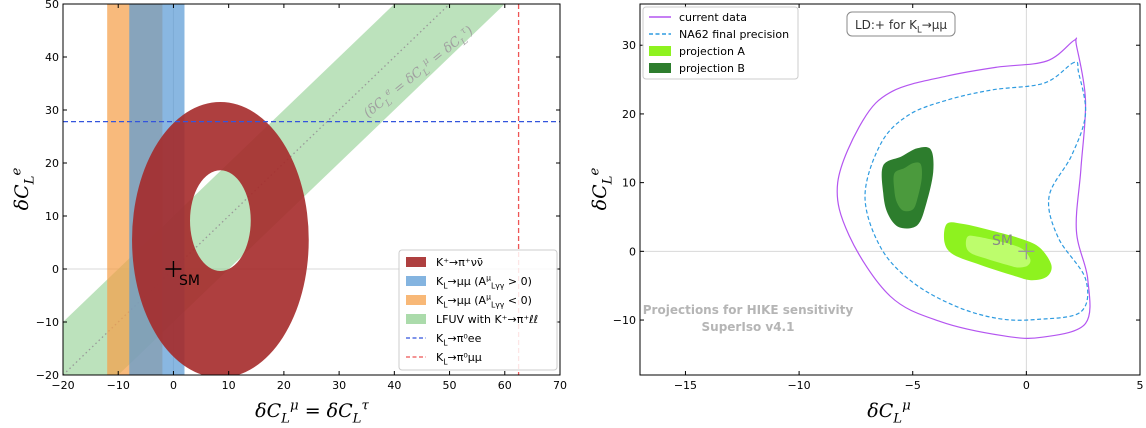  What do you see at coordinates (62, 385) in the screenshot?
I see `left-xtick-label: −20` at bounding box center [62, 385].